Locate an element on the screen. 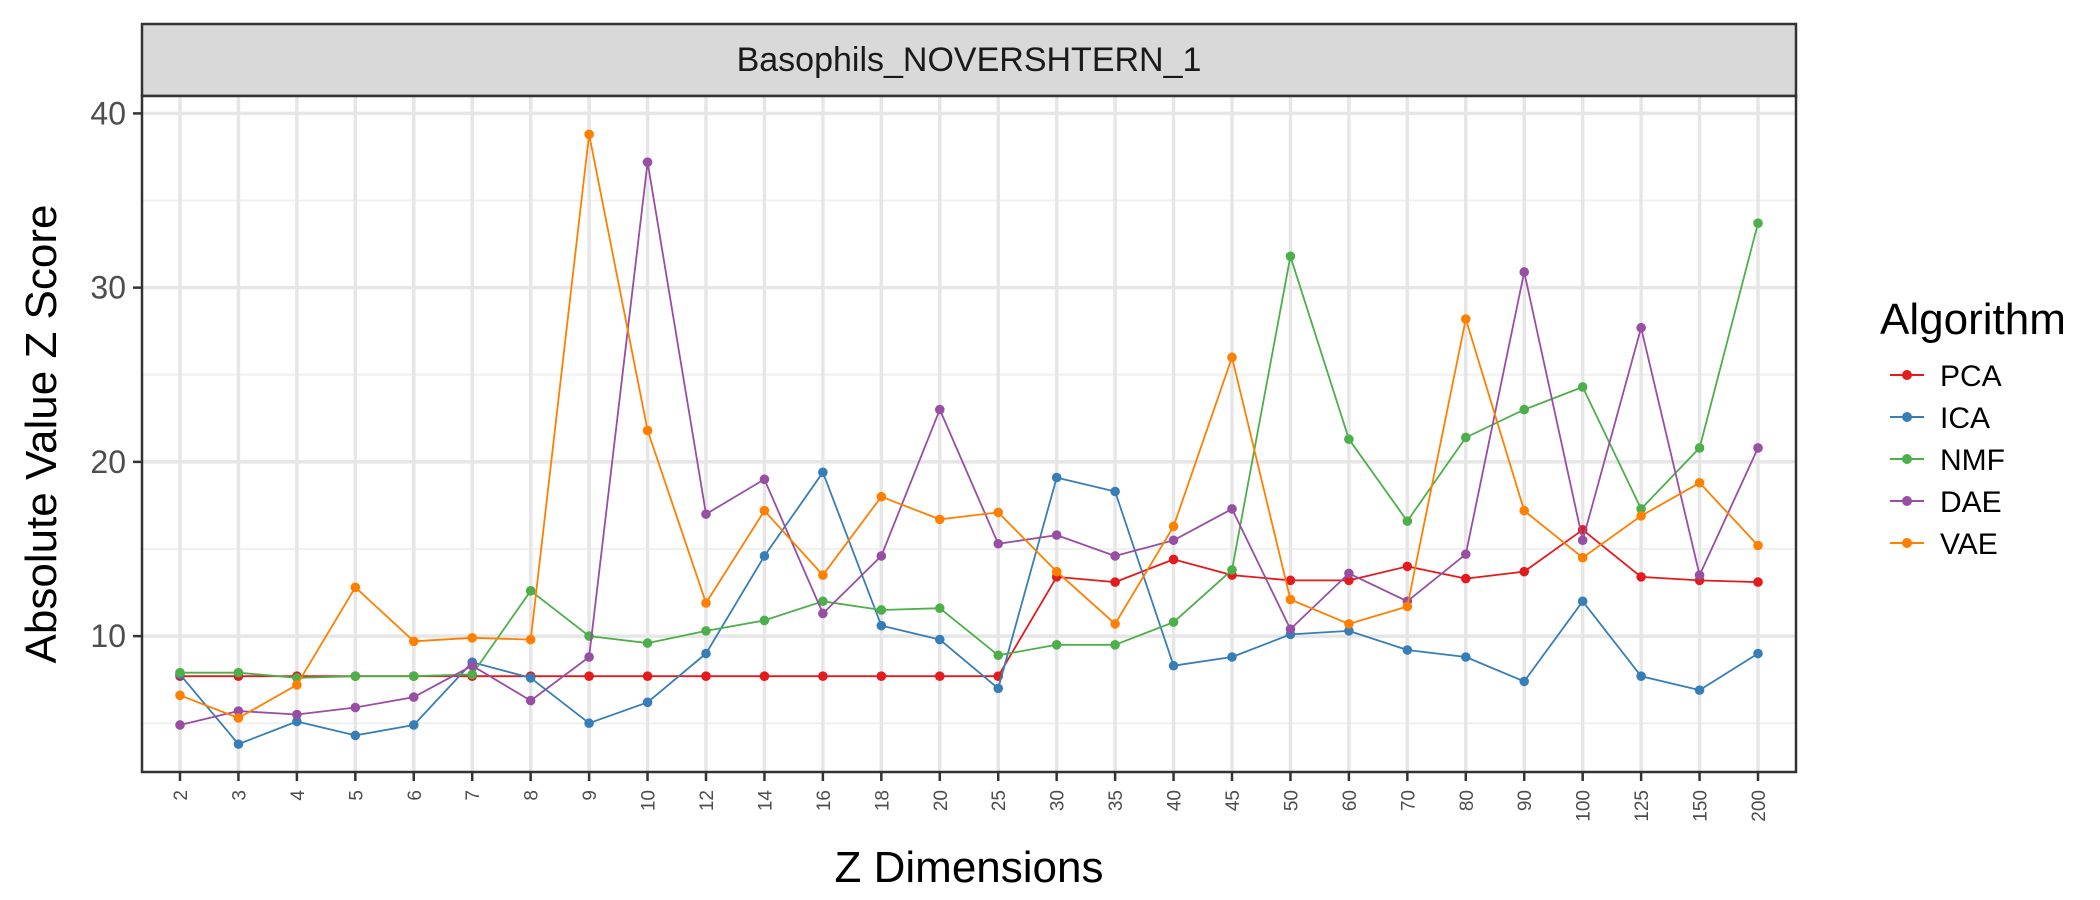  facet-strip is located at coordinates (969, 60).